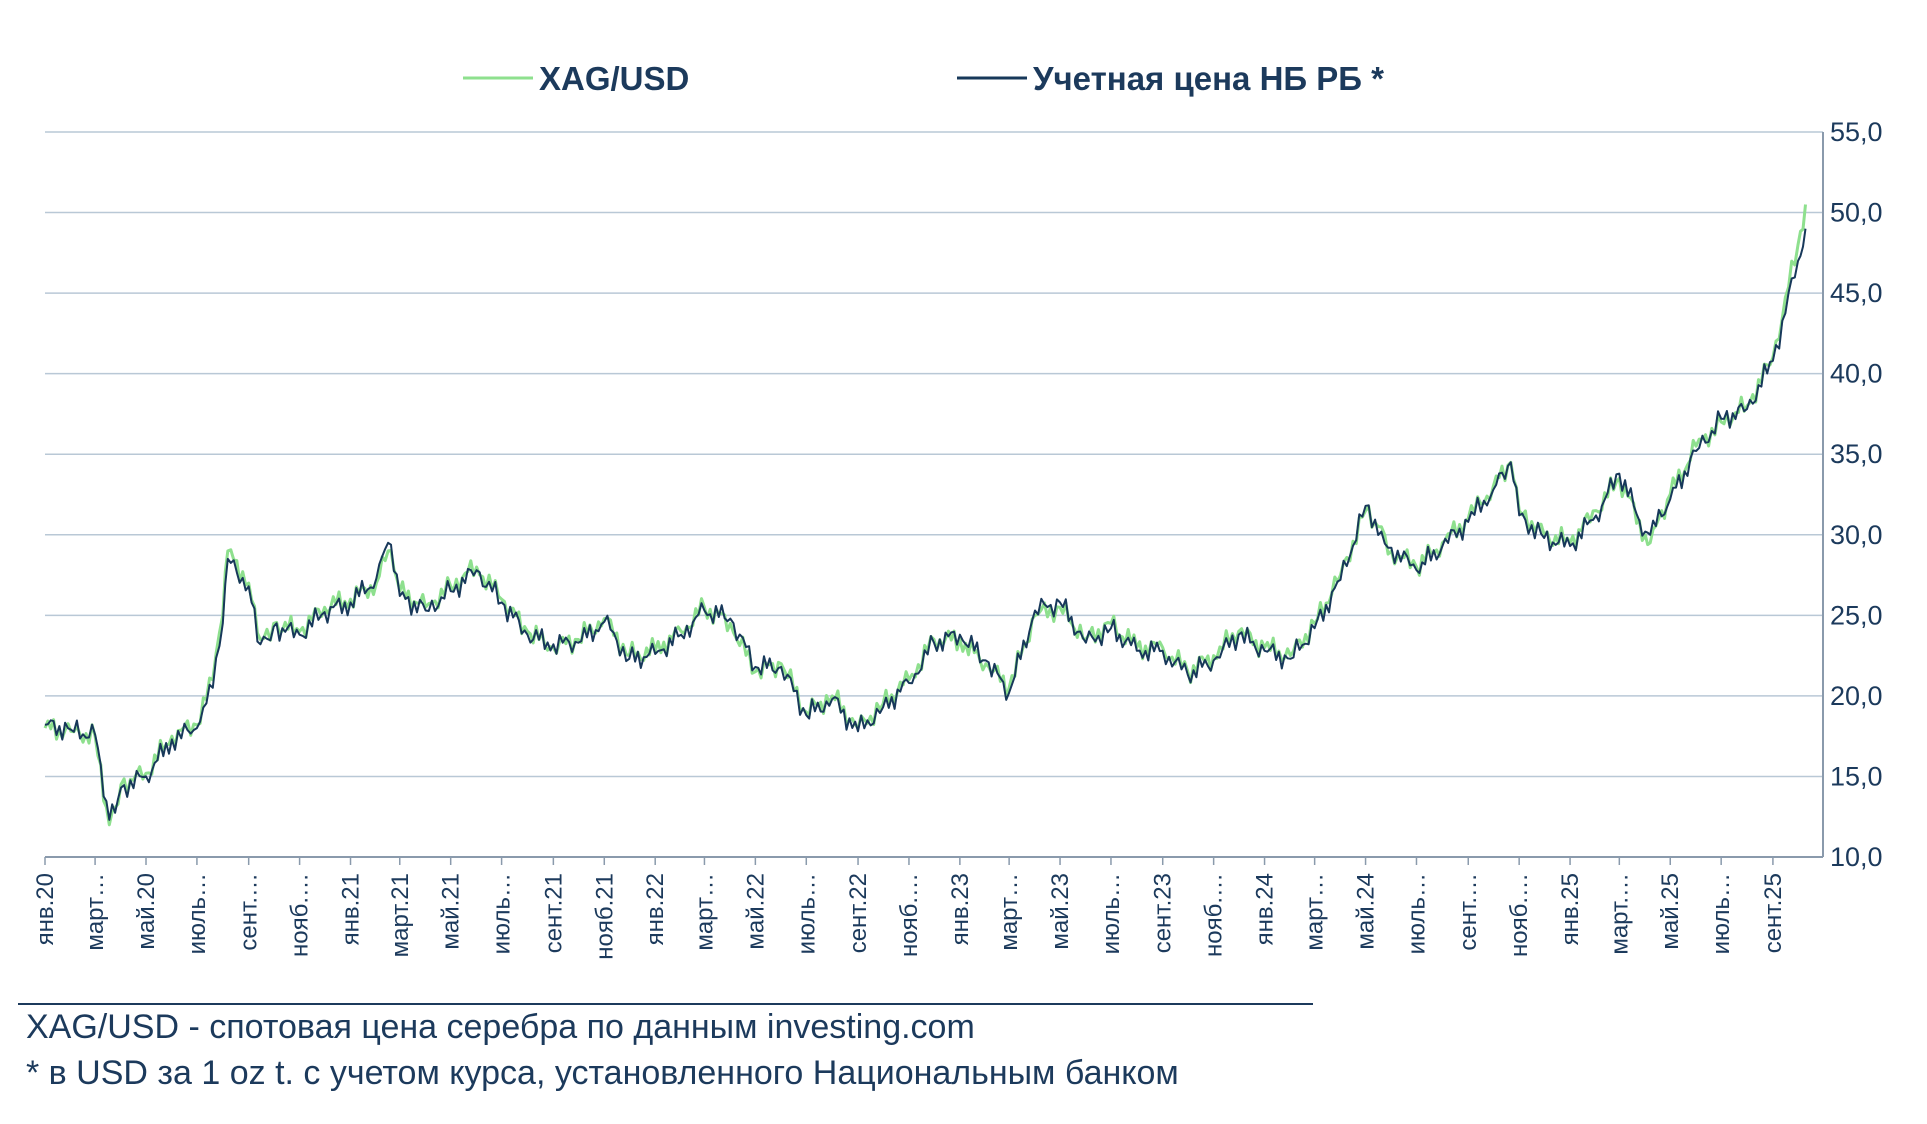 Image resolution: width=1927 pixels, height=1124 pixels. I want to click on x-tick-label: май.25, so click(1670, 911).